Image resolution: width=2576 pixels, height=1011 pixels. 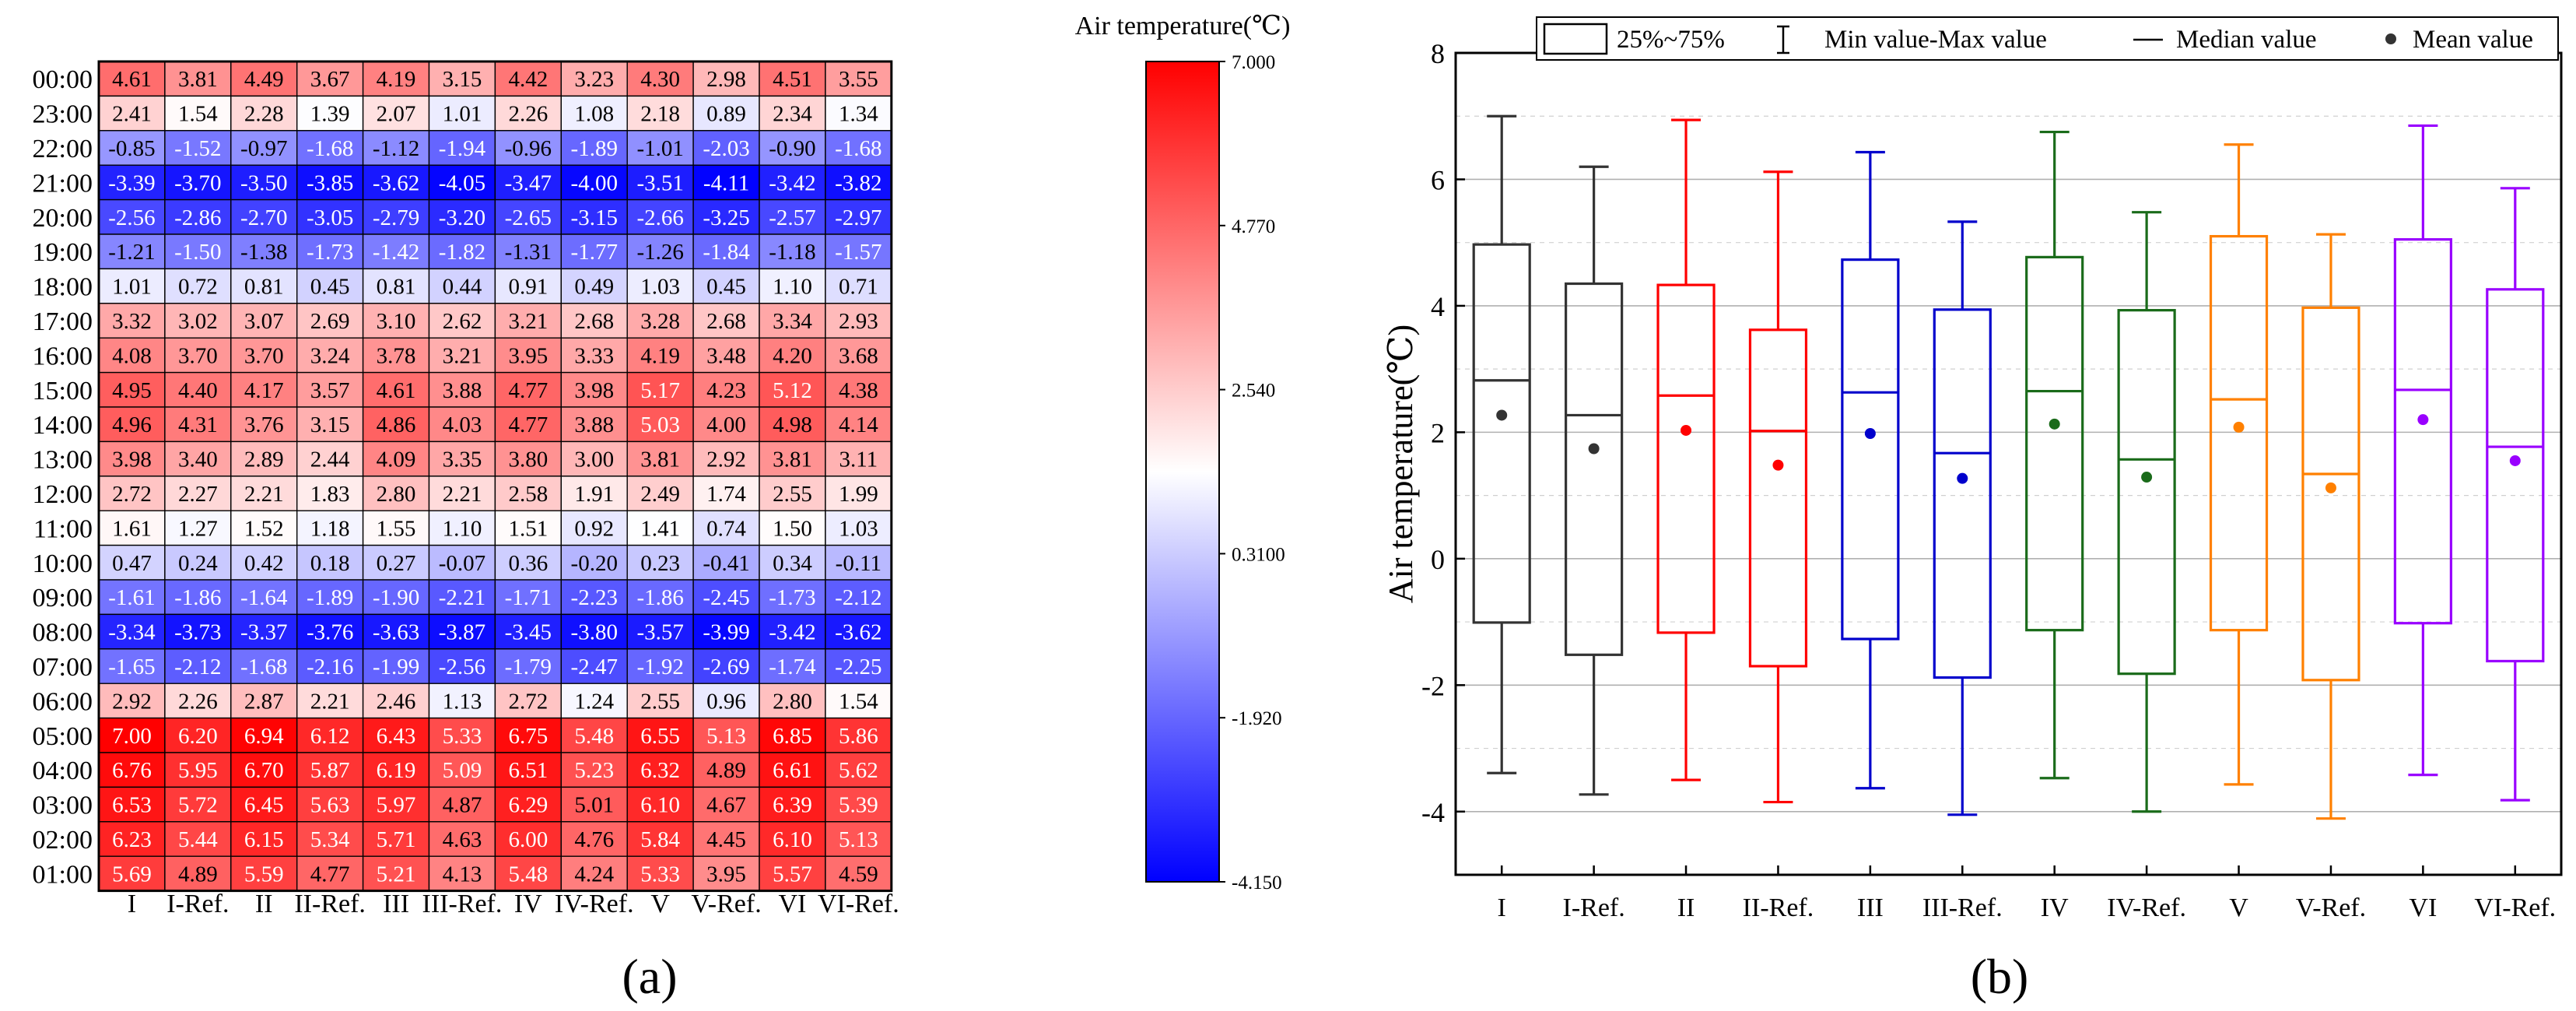 I want to click on heatmap-column-label: VI, so click(x=793, y=904).